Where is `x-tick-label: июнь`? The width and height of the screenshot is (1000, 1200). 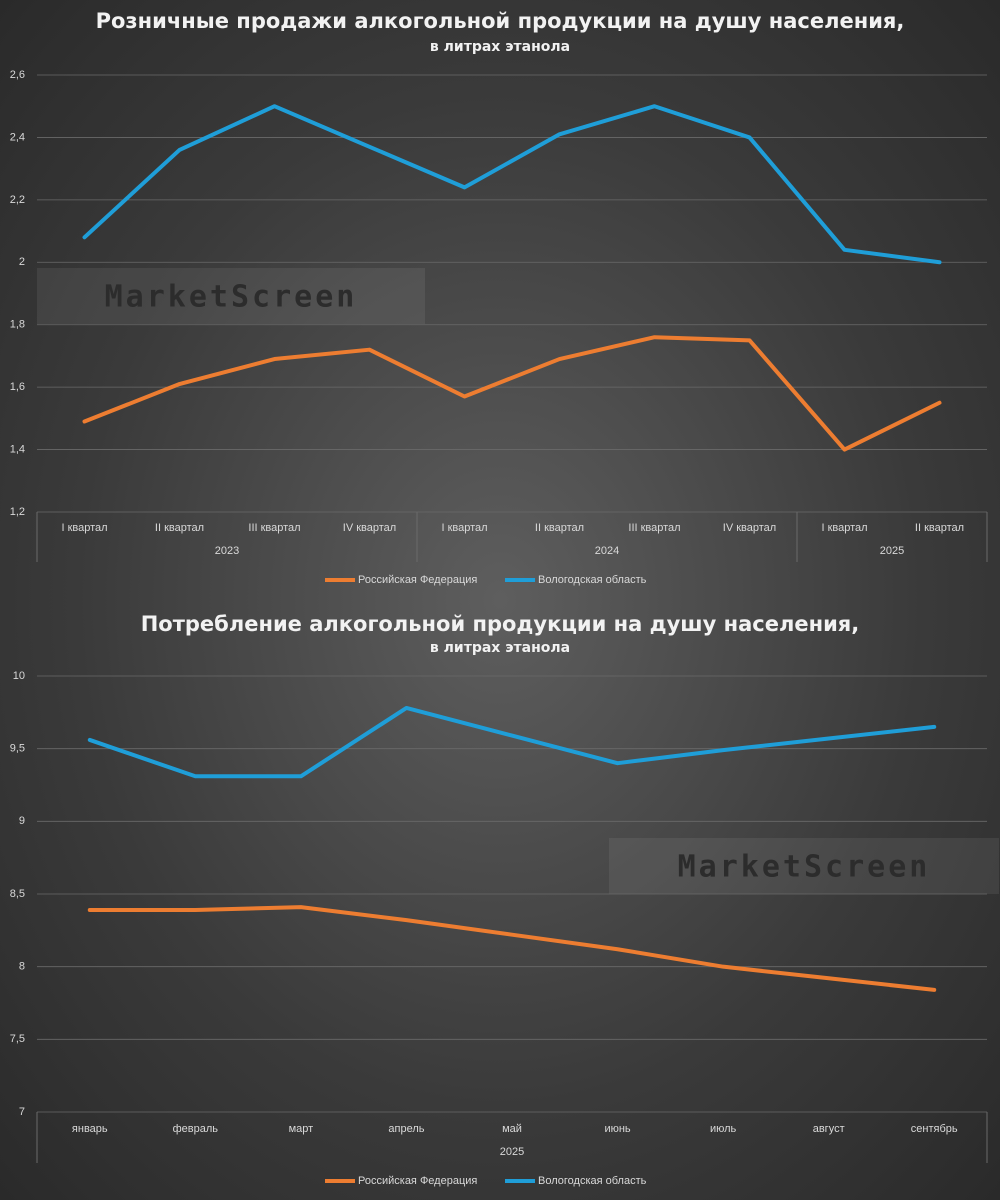
x-tick-label: июнь is located at coordinates (617, 1129).